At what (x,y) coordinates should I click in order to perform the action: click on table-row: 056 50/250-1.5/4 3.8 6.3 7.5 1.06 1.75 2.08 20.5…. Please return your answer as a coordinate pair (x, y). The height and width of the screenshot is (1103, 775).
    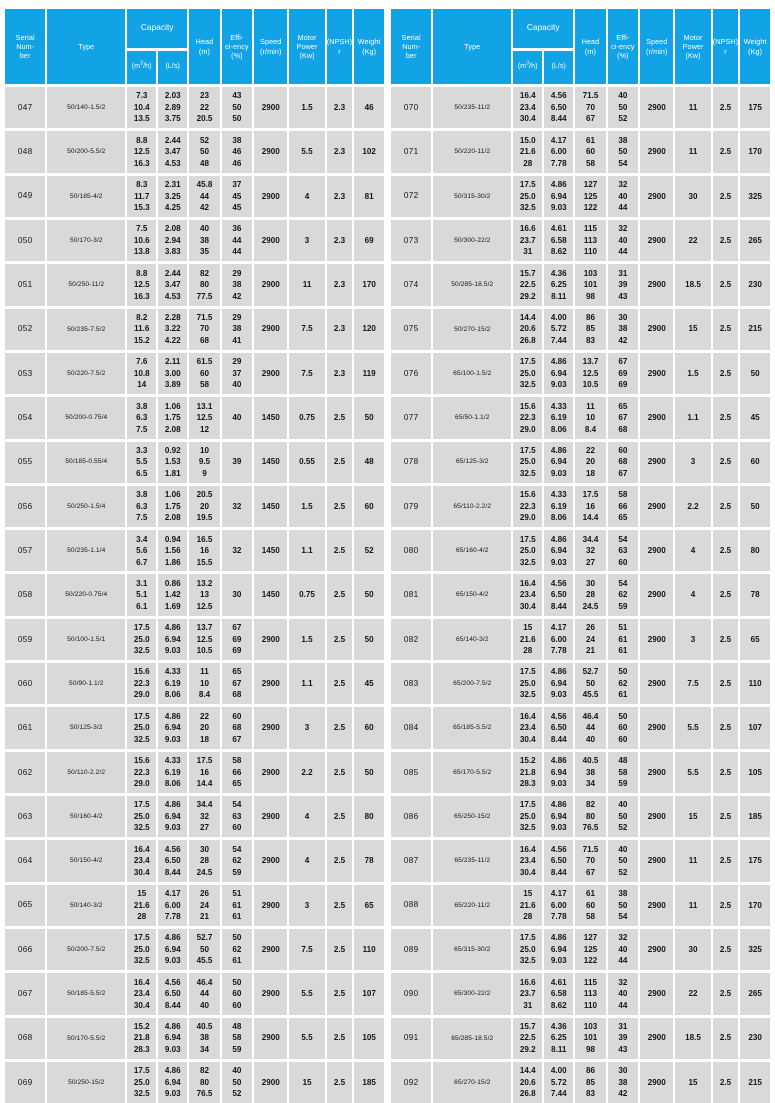
    Looking at the image, I should click on (194, 506).